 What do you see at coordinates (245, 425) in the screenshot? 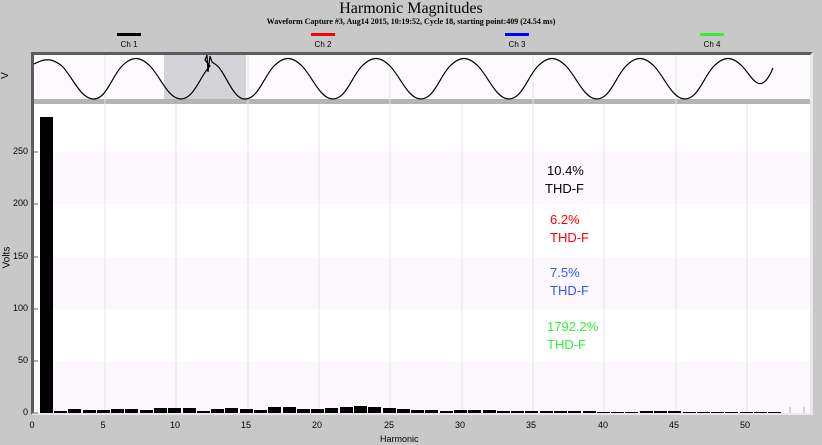
I see `x-tick-label: 15` at bounding box center [245, 425].